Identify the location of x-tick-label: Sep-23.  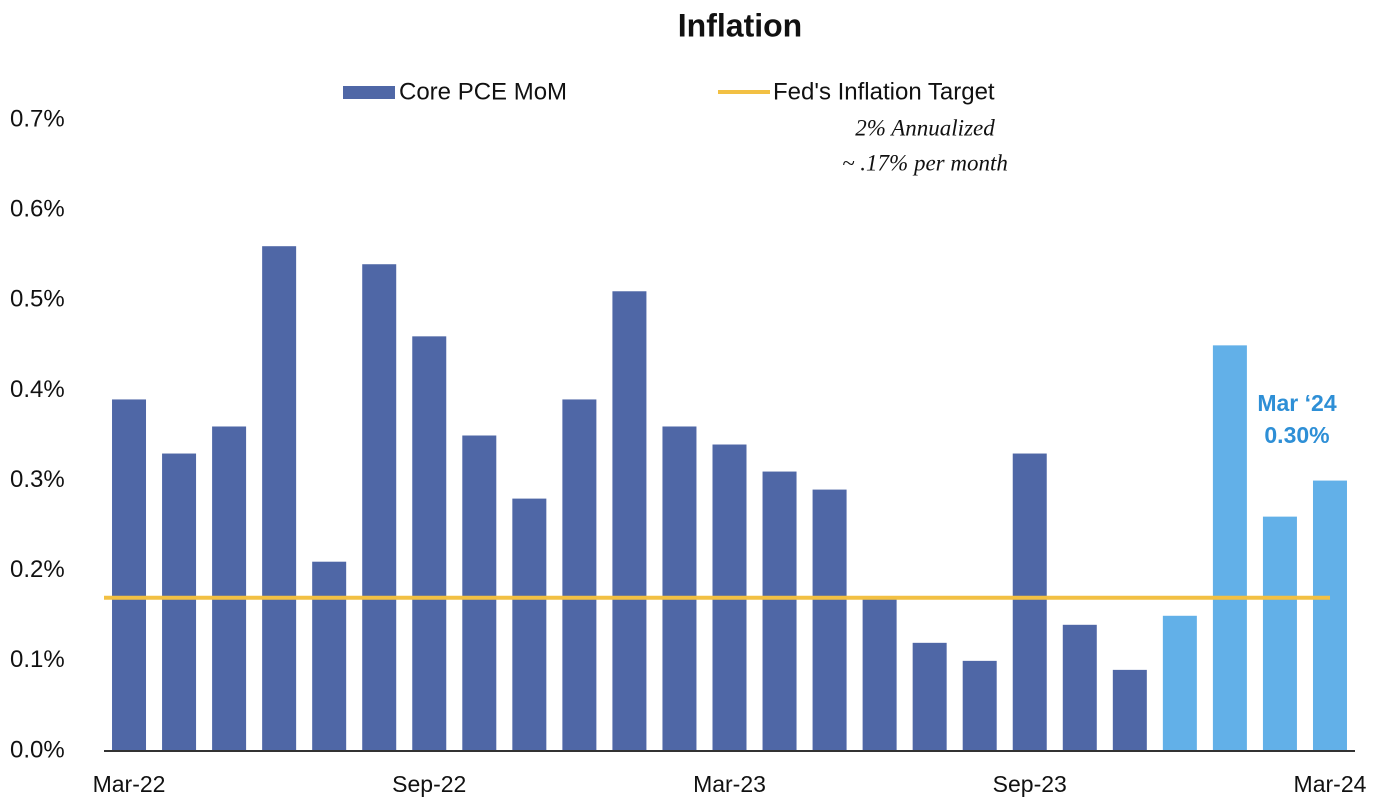
(1030, 784).